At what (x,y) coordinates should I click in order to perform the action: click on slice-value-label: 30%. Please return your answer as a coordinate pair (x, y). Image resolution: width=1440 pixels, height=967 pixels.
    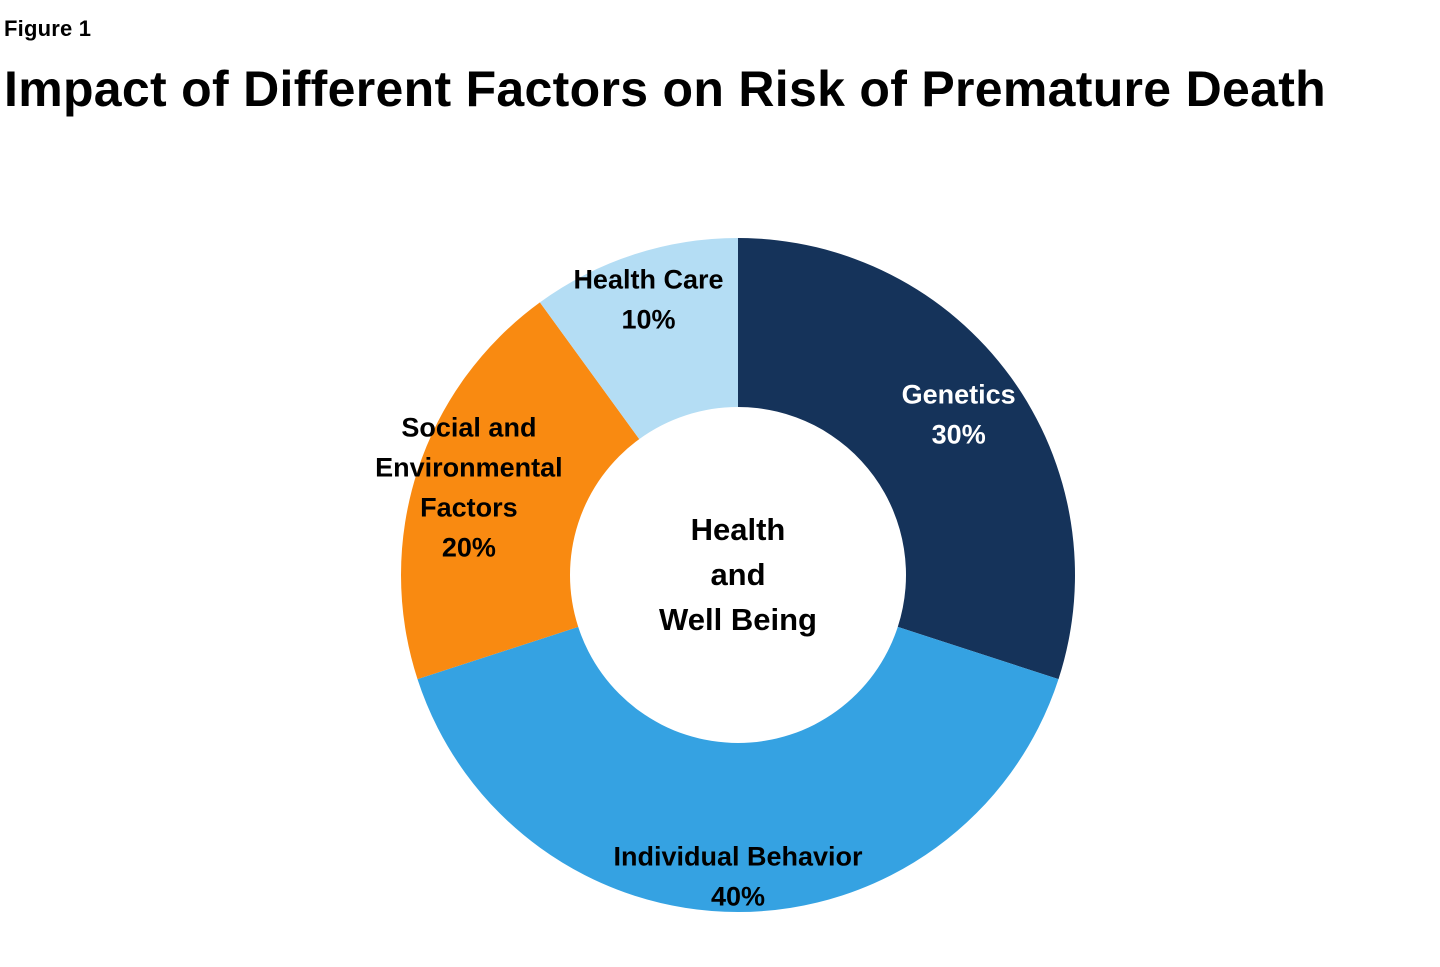
    Looking at the image, I should click on (959, 435).